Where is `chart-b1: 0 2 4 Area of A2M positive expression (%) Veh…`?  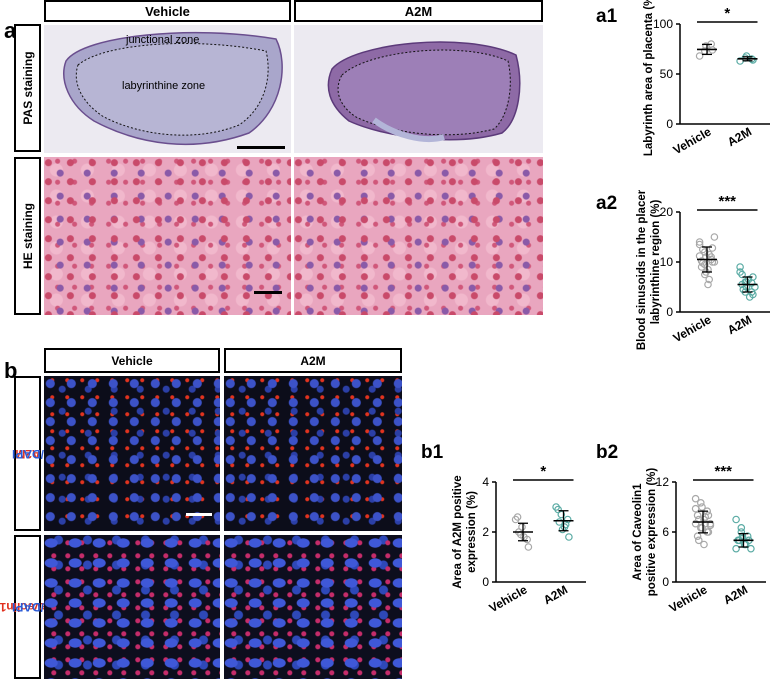
chart-b1: 0 2 4 Area of A2M positive expression (%) Veh… is located at coordinates (519, 539).